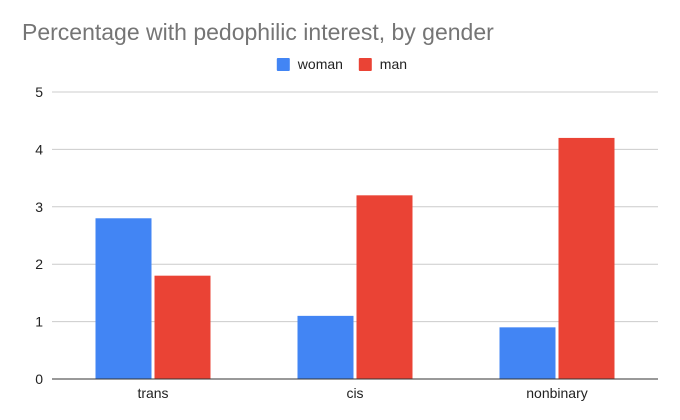 The image size is (680, 420). I want to click on y-tick-label: 0, so click(39, 379).